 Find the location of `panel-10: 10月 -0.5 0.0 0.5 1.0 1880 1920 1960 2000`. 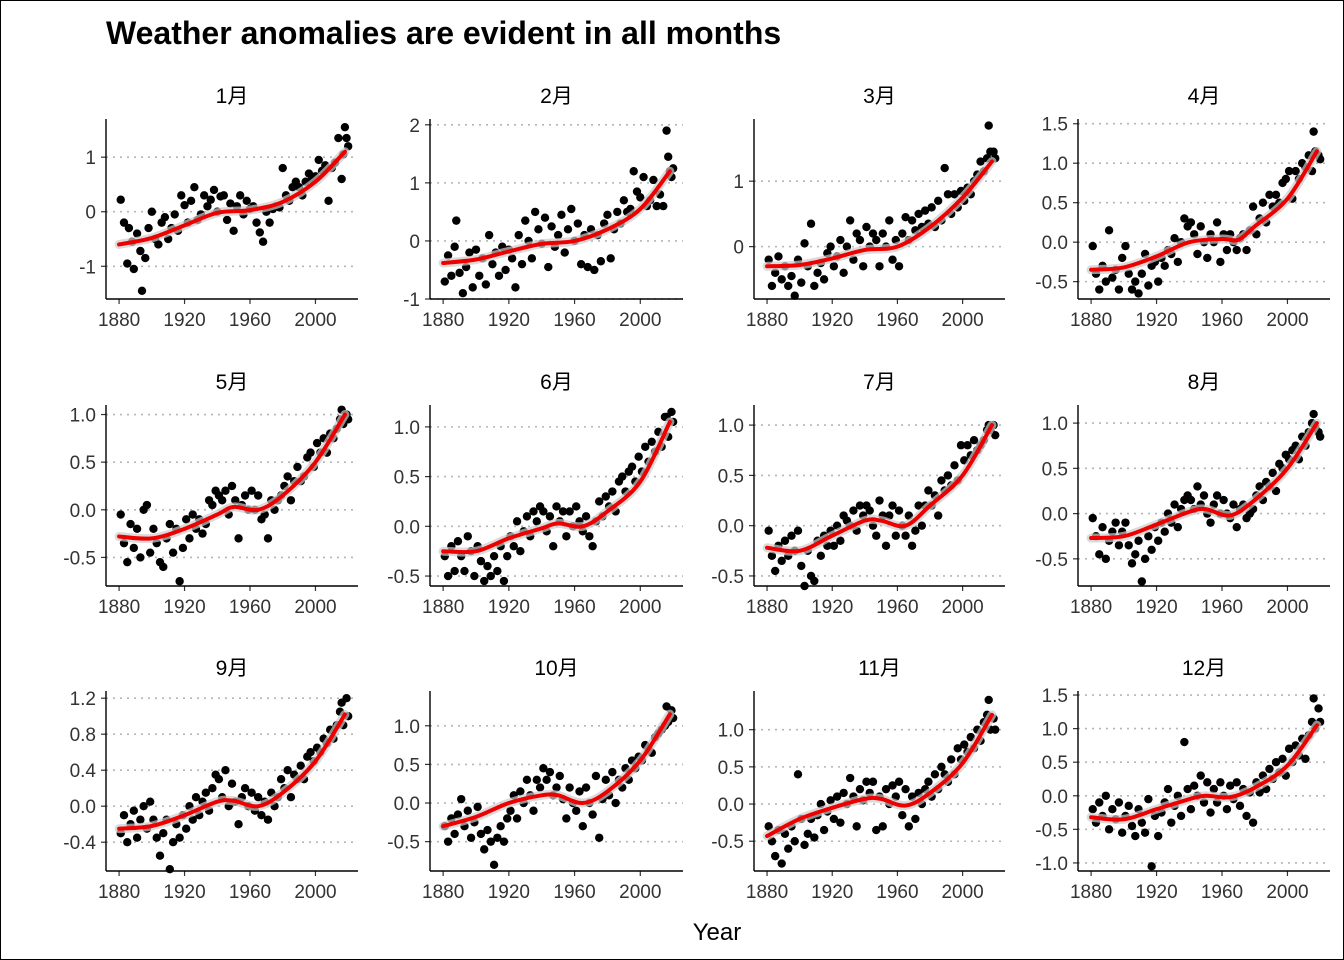

panel-10: 10月 -0.5 0.0 0.5 1.0 1880 1920 1960 2000 is located at coordinates (535, 780).